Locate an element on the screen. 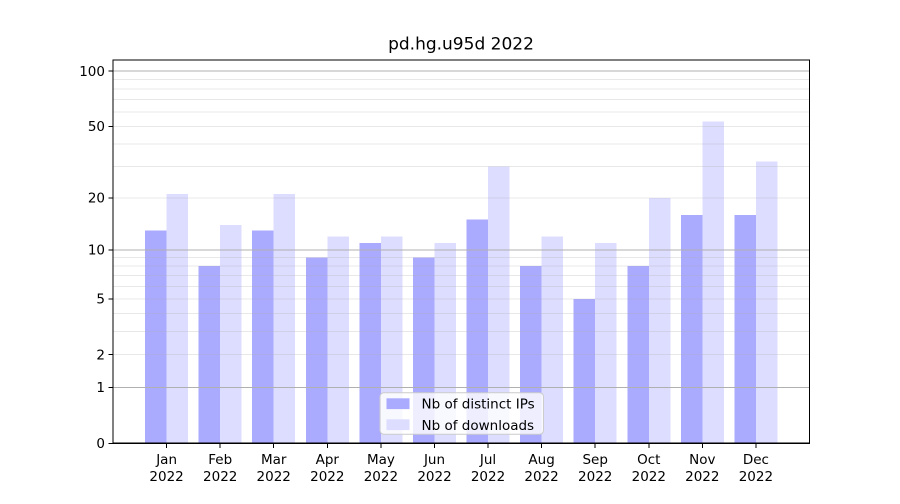 This screenshot has height=504, width=900. y-tick-label: 10 is located at coordinates (96, 251).